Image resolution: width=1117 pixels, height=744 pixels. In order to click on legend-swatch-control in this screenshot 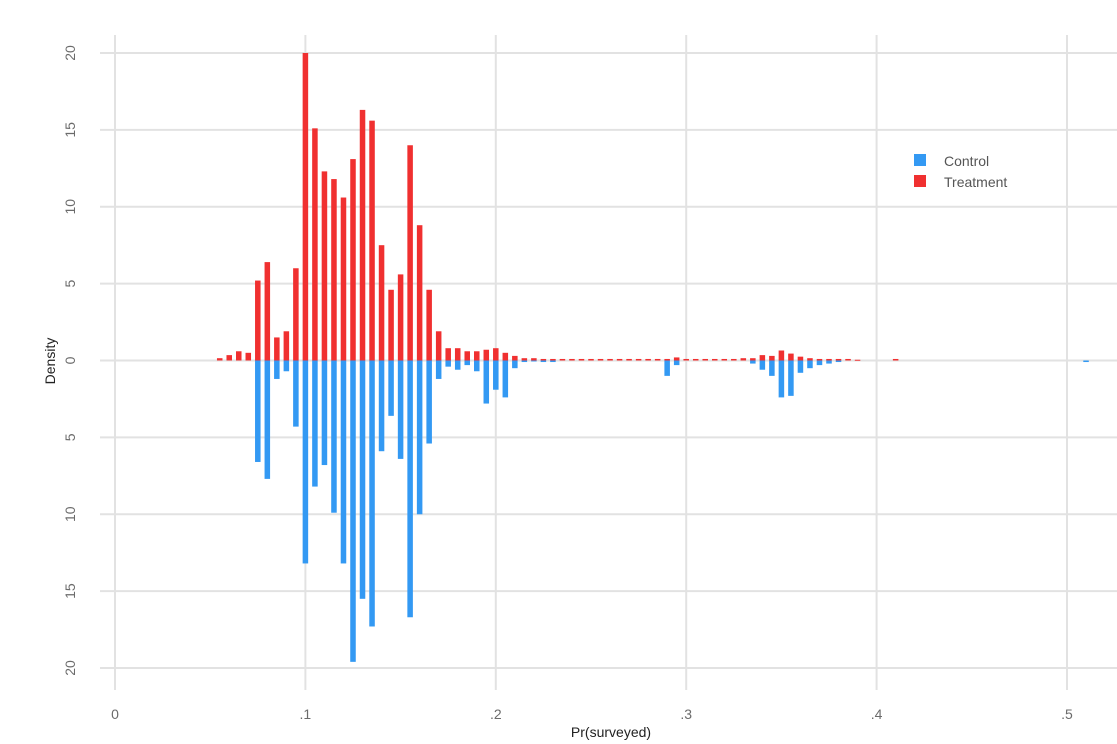, I will do `click(920, 160)`.